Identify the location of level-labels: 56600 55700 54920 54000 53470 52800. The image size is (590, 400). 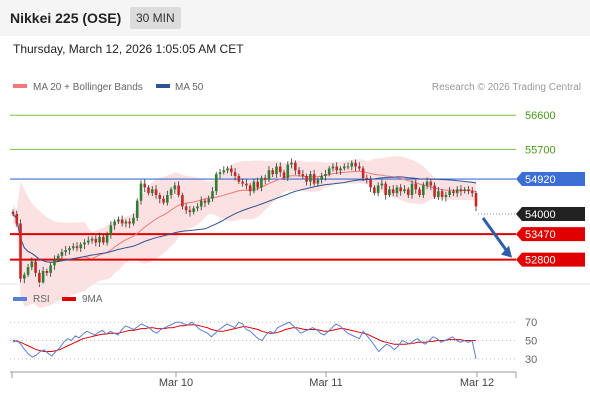
(533, 188).